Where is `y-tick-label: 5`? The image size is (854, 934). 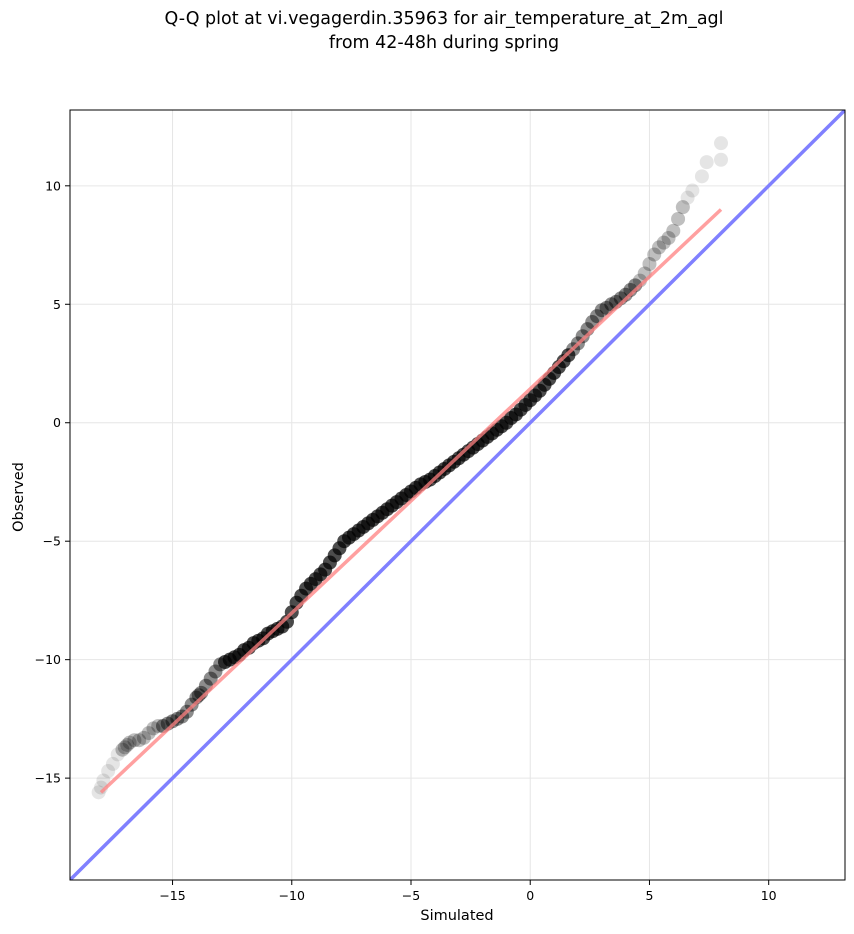 y-tick-label: 5 is located at coordinates (57, 304).